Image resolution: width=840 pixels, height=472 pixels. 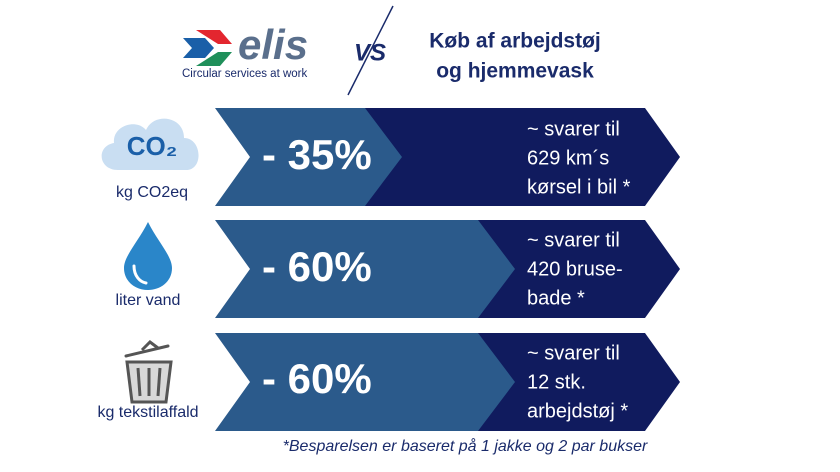 I want to click on comparison: 420 bruse-, so click(x=575, y=269).